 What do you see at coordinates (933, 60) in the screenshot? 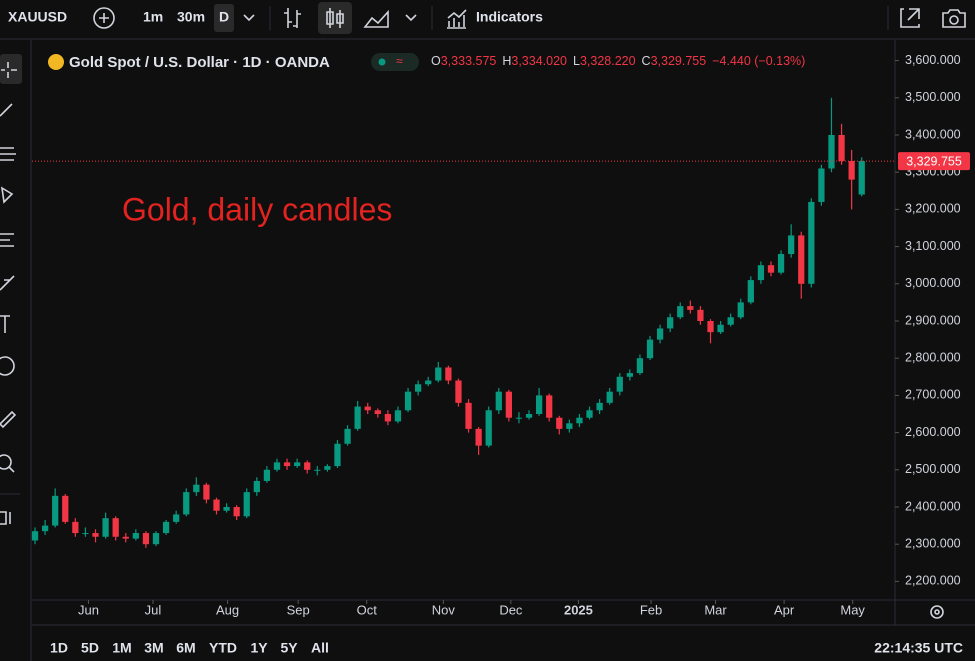
I see `y-tick-label: 3,600.000` at bounding box center [933, 60].